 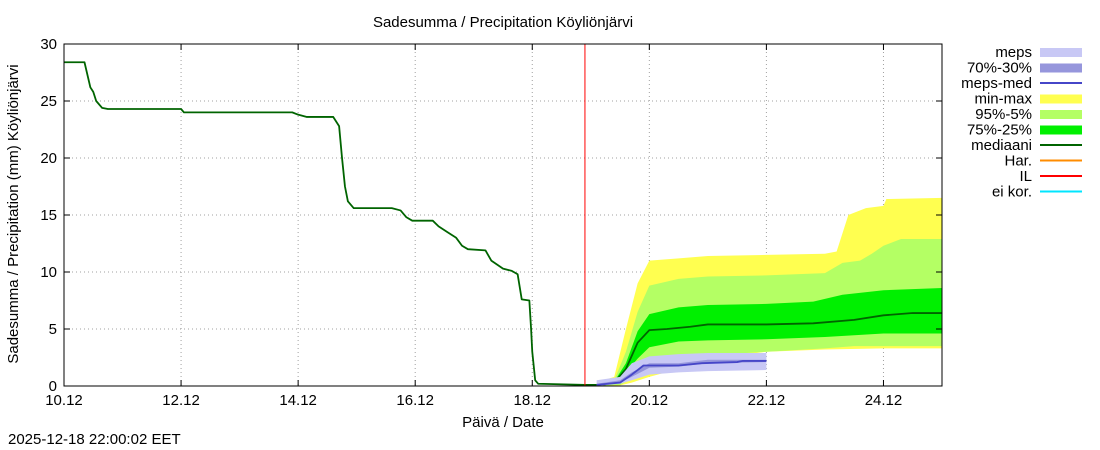 I want to click on legend-label-75-25: 75%-25%, so click(x=999, y=130).